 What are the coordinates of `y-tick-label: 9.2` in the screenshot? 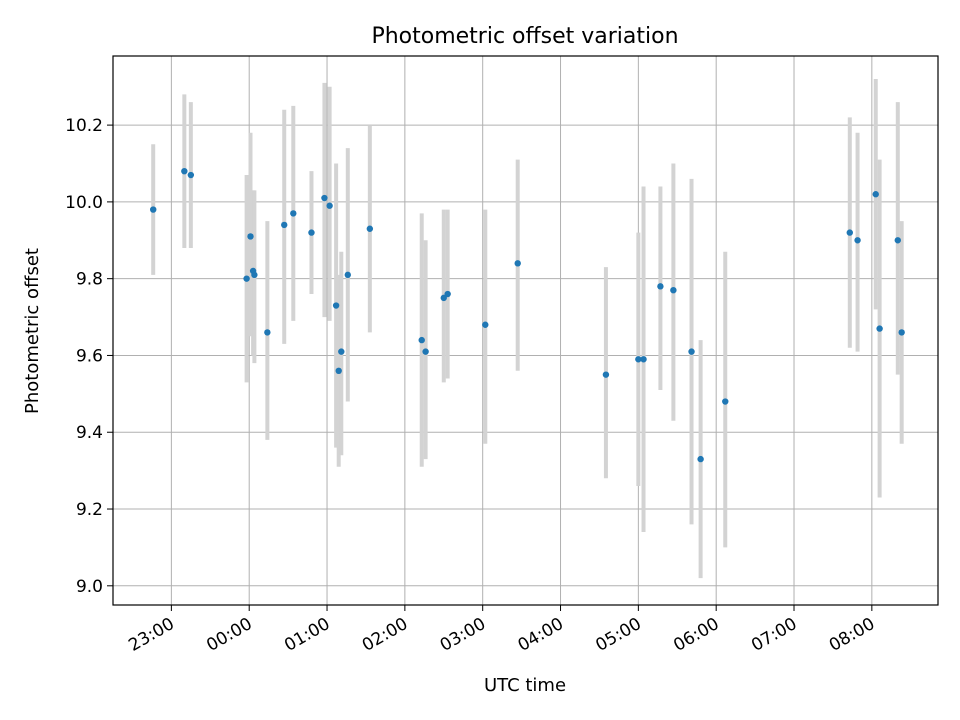 It's located at (89, 510).